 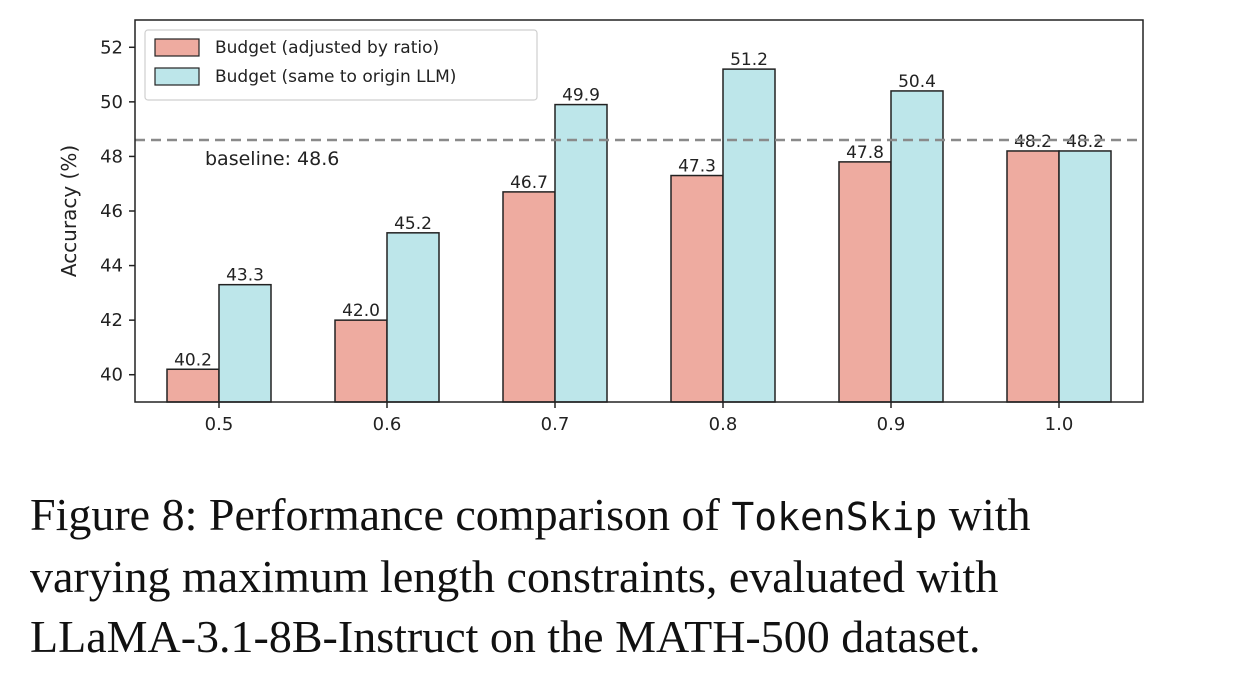 What do you see at coordinates (387, 424) in the screenshot?
I see `x-tick-label: 0.6` at bounding box center [387, 424].